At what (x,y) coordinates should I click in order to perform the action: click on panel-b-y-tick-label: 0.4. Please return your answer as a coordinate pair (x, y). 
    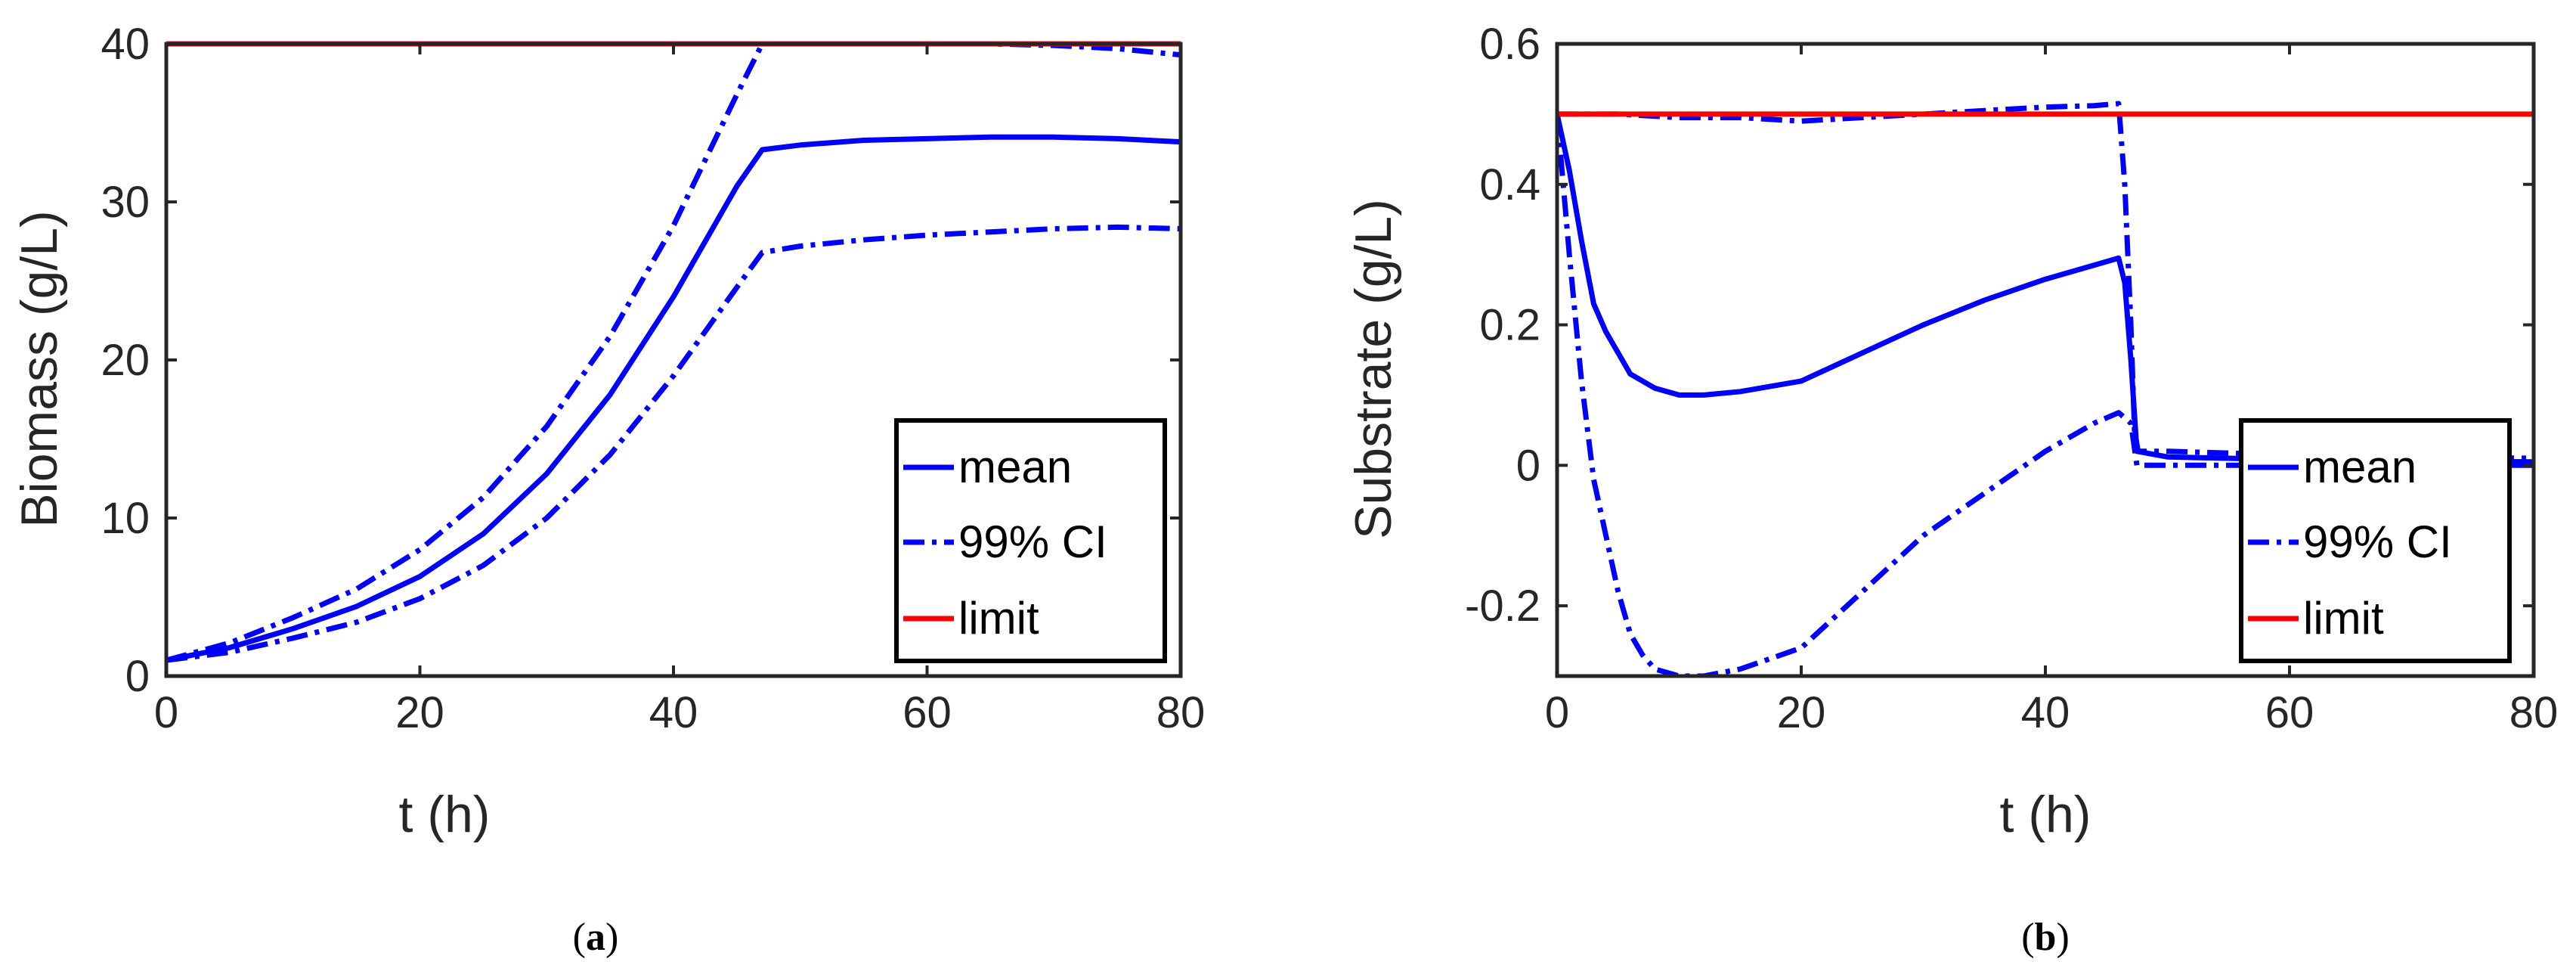
    Looking at the image, I should click on (1509, 184).